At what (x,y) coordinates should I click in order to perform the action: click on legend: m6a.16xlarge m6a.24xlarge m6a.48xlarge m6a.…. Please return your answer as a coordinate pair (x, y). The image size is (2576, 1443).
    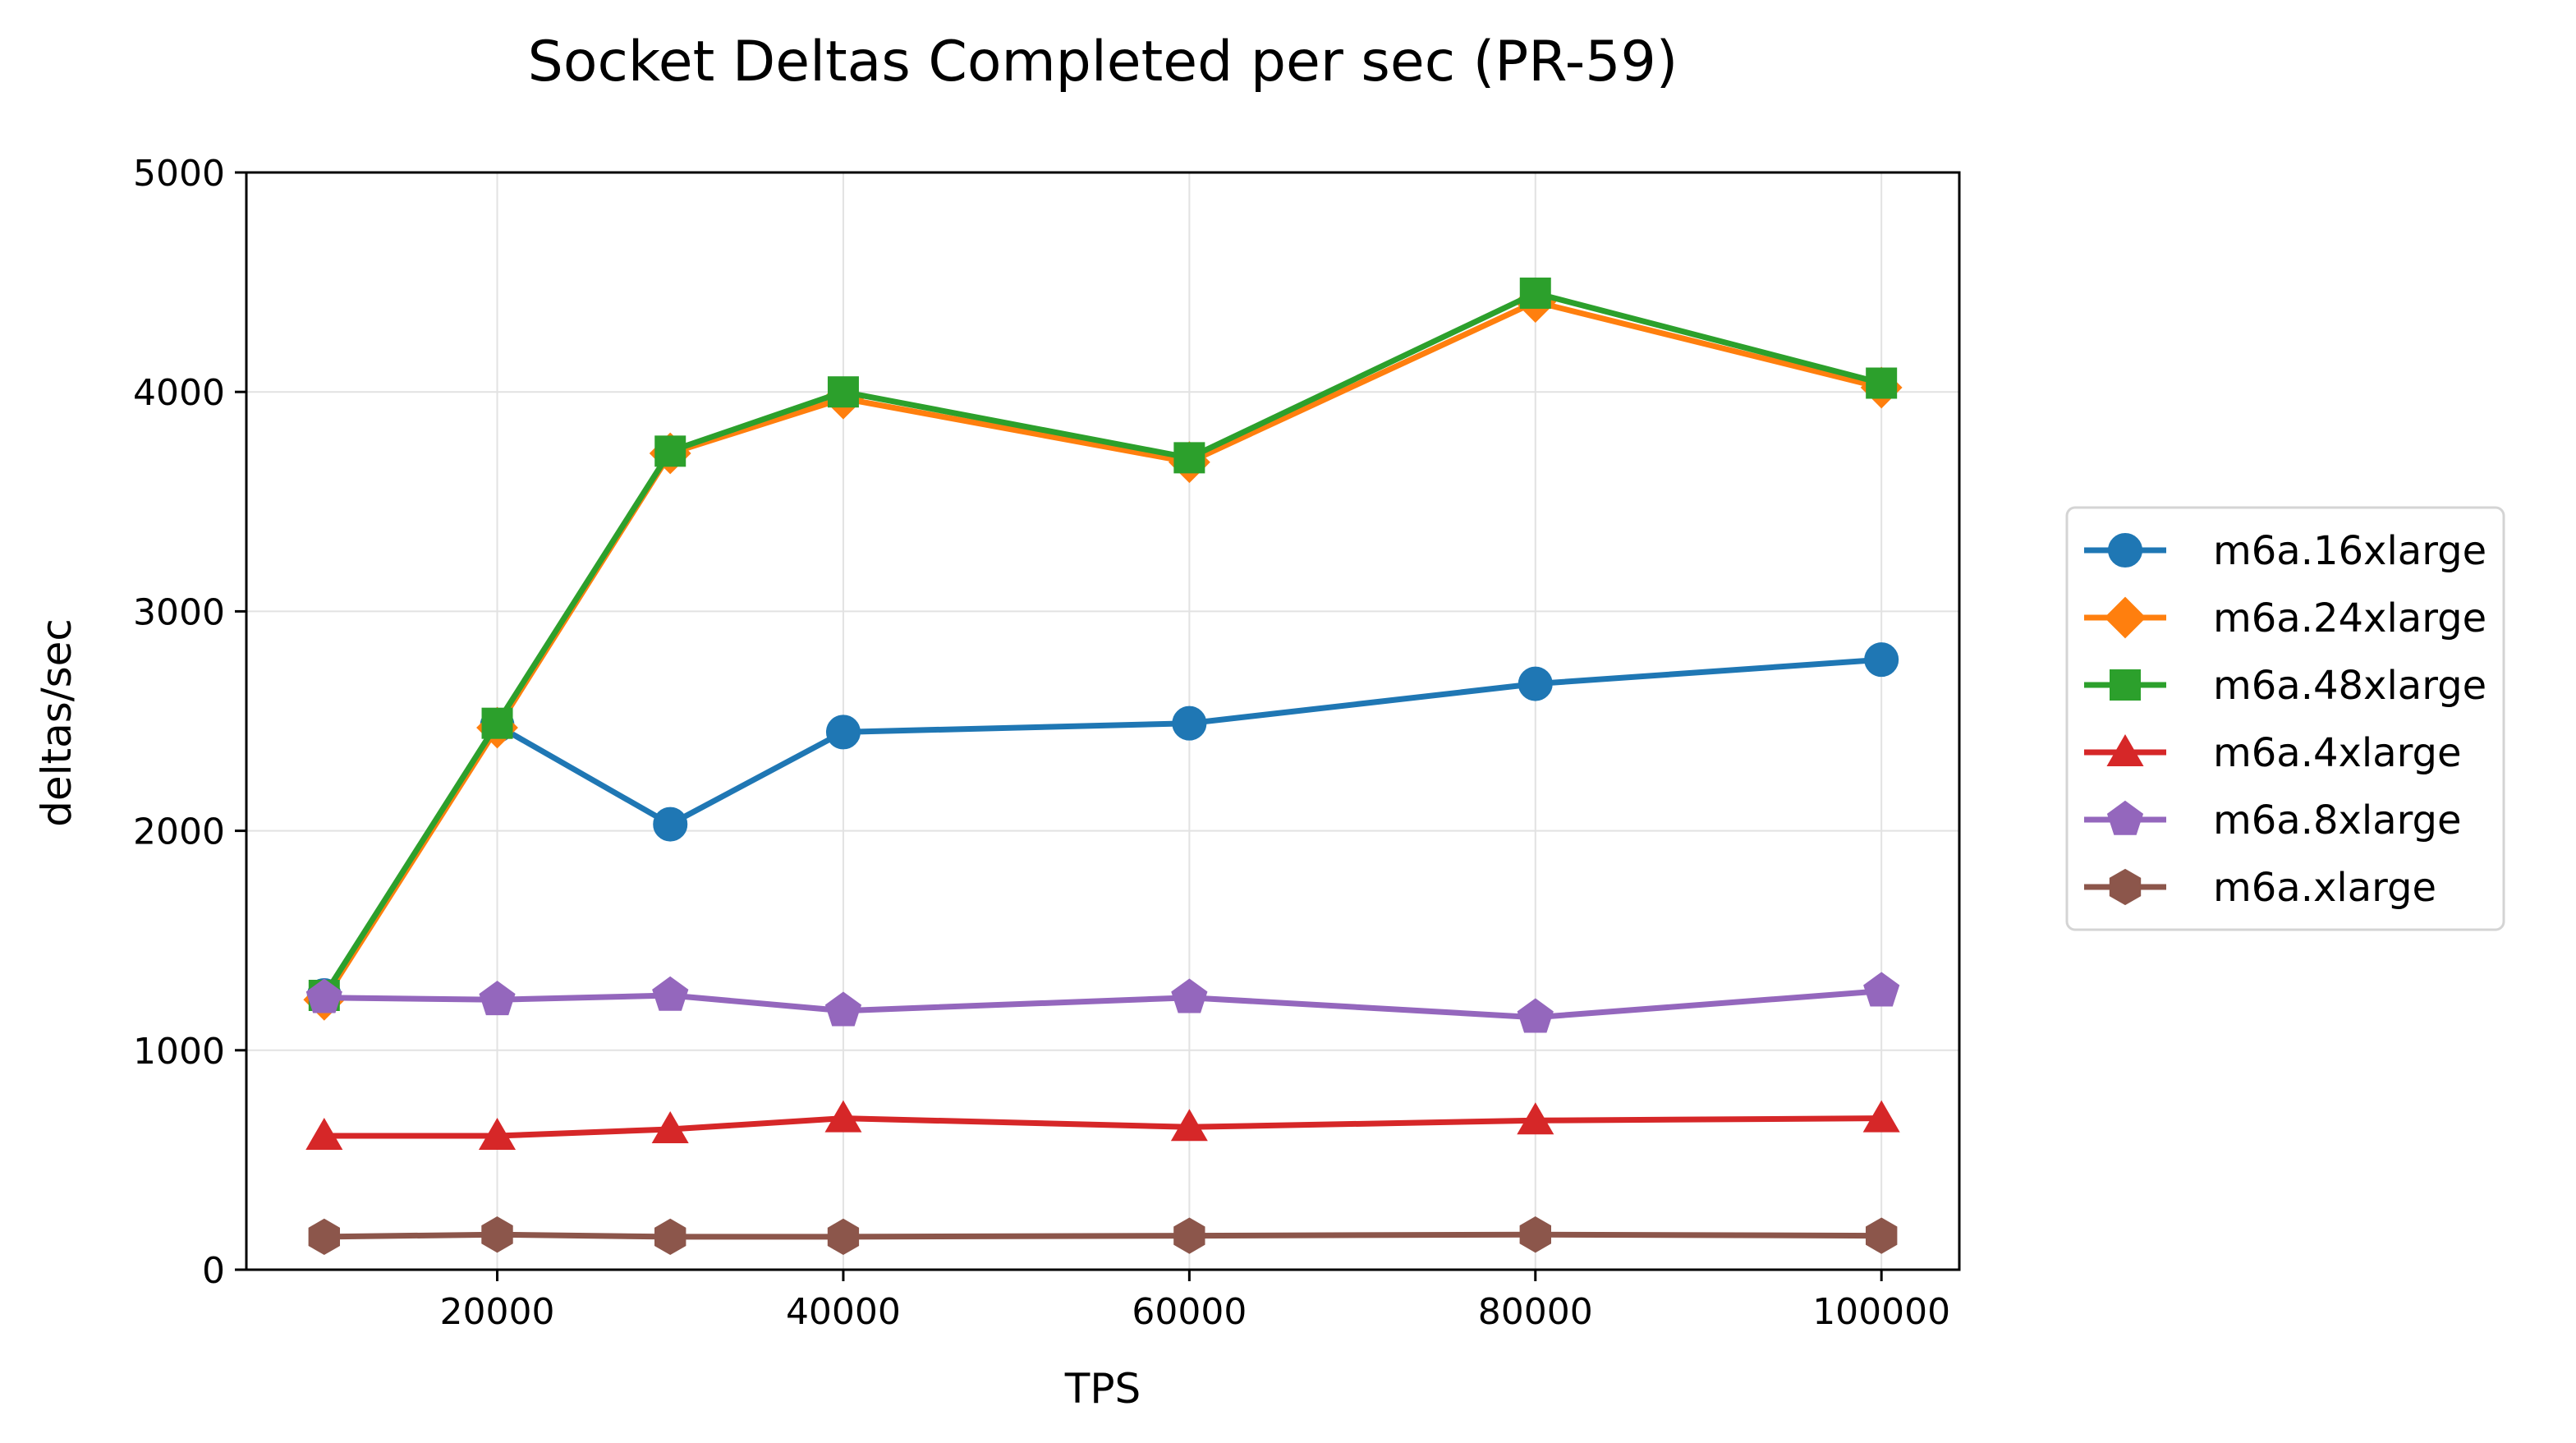
    Looking at the image, I should click on (2285, 718).